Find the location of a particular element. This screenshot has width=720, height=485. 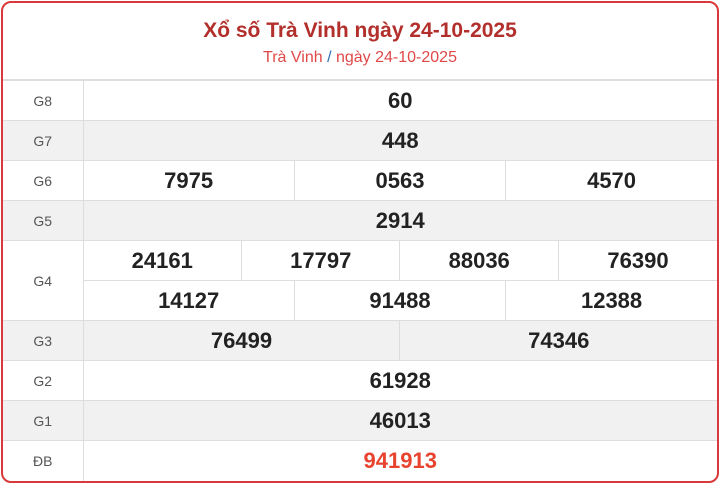

prize-number: 17797 is located at coordinates (320, 260).